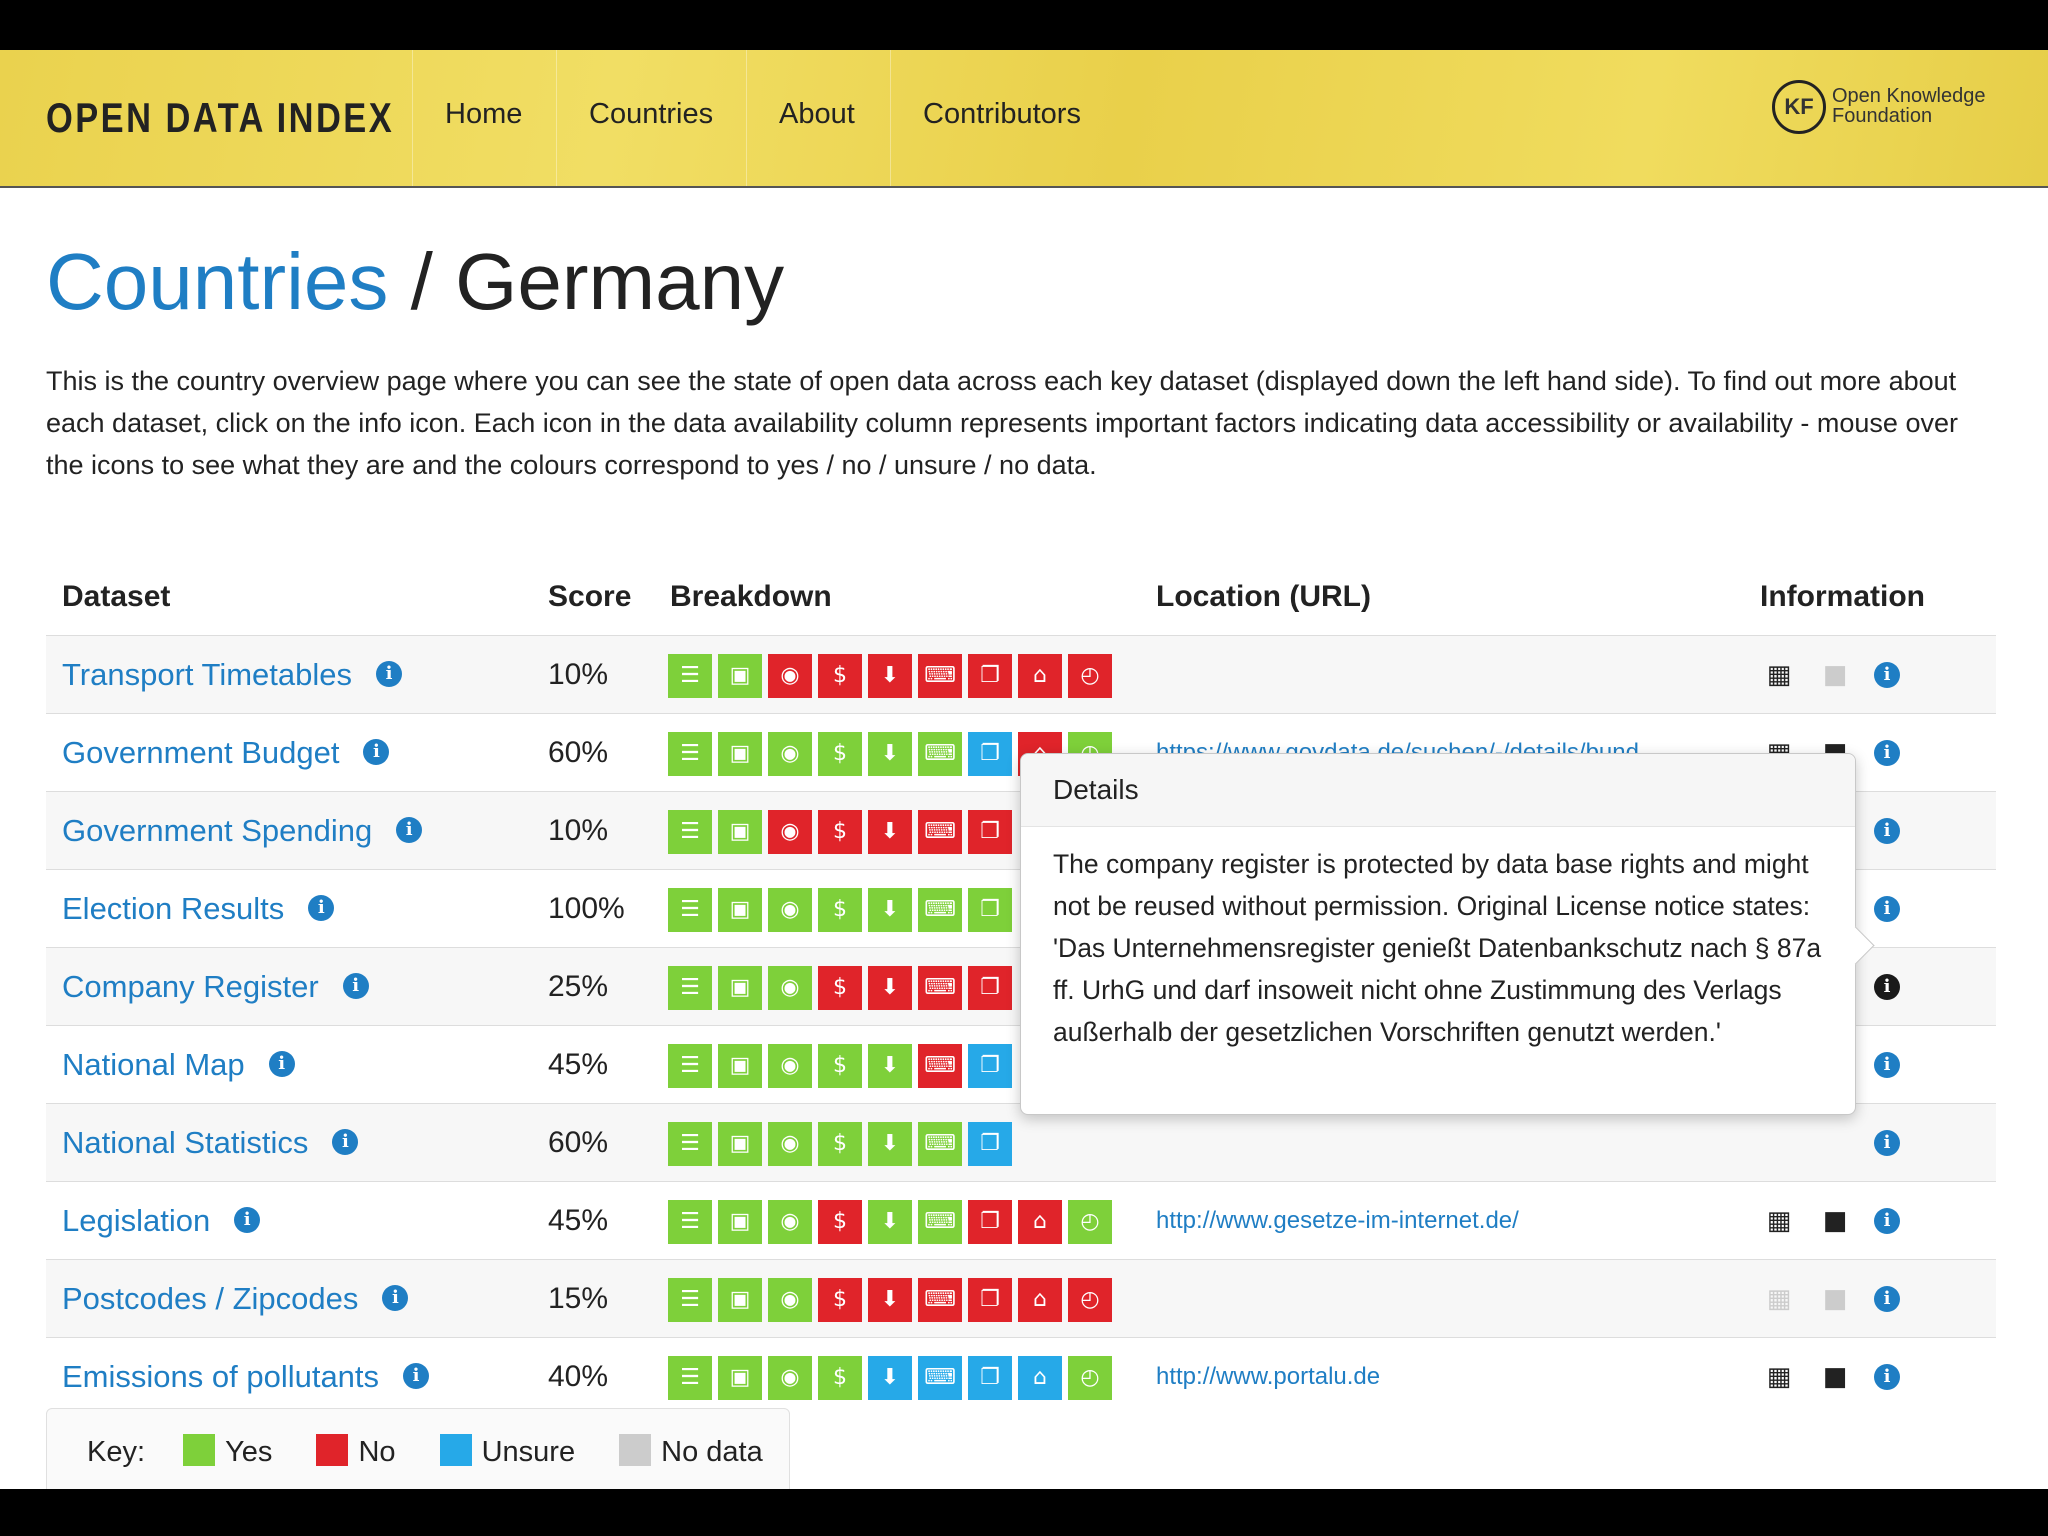  I want to click on dataset-name: Legislation, so click(136, 1220).